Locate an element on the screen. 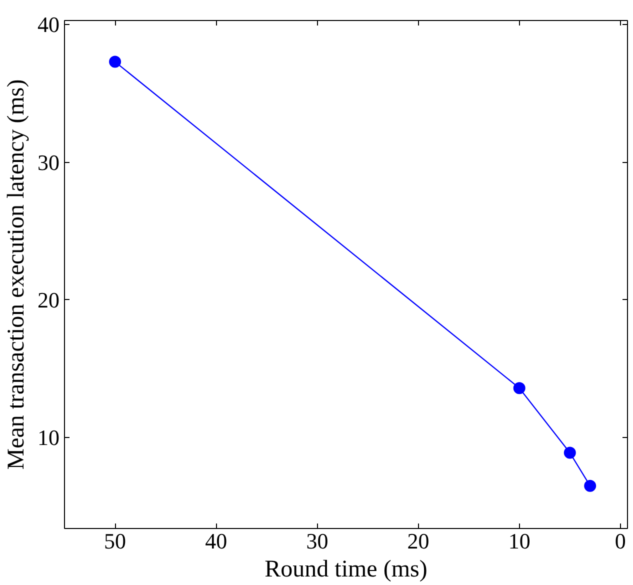  x-tick-label: 40 is located at coordinates (216, 541).